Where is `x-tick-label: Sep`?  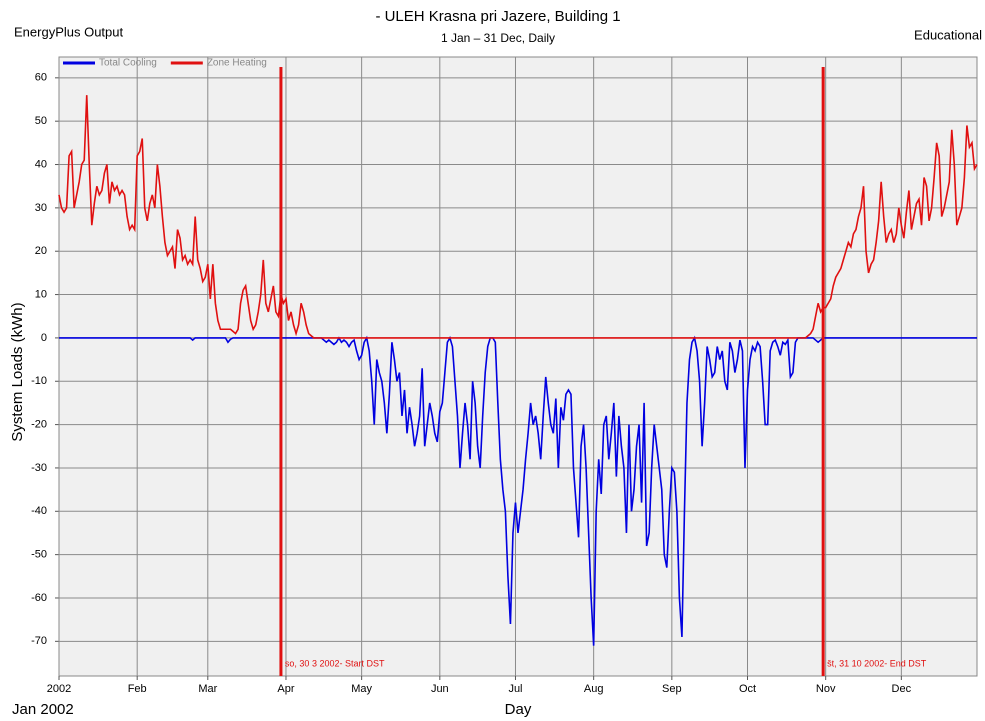 x-tick-label: Sep is located at coordinates (672, 689).